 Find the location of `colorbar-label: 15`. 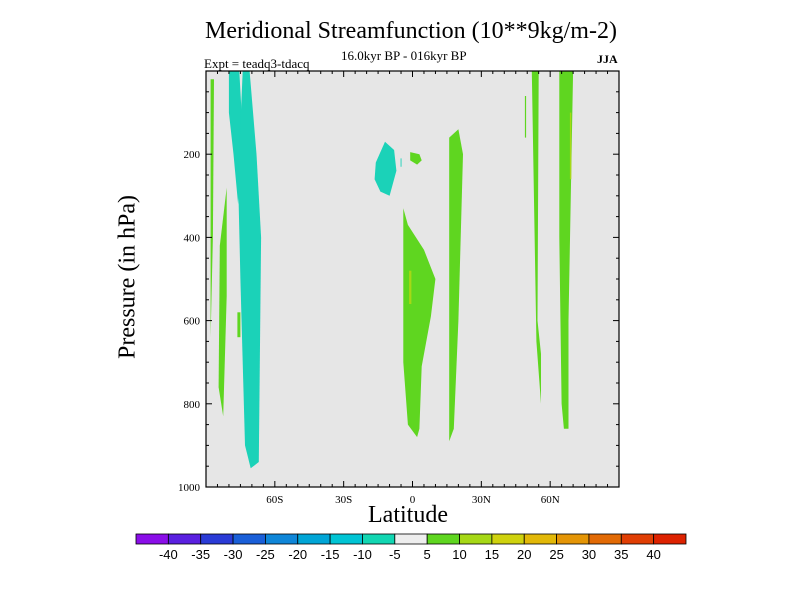

colorbar-label: 15 is located at coordinates (492, 554).